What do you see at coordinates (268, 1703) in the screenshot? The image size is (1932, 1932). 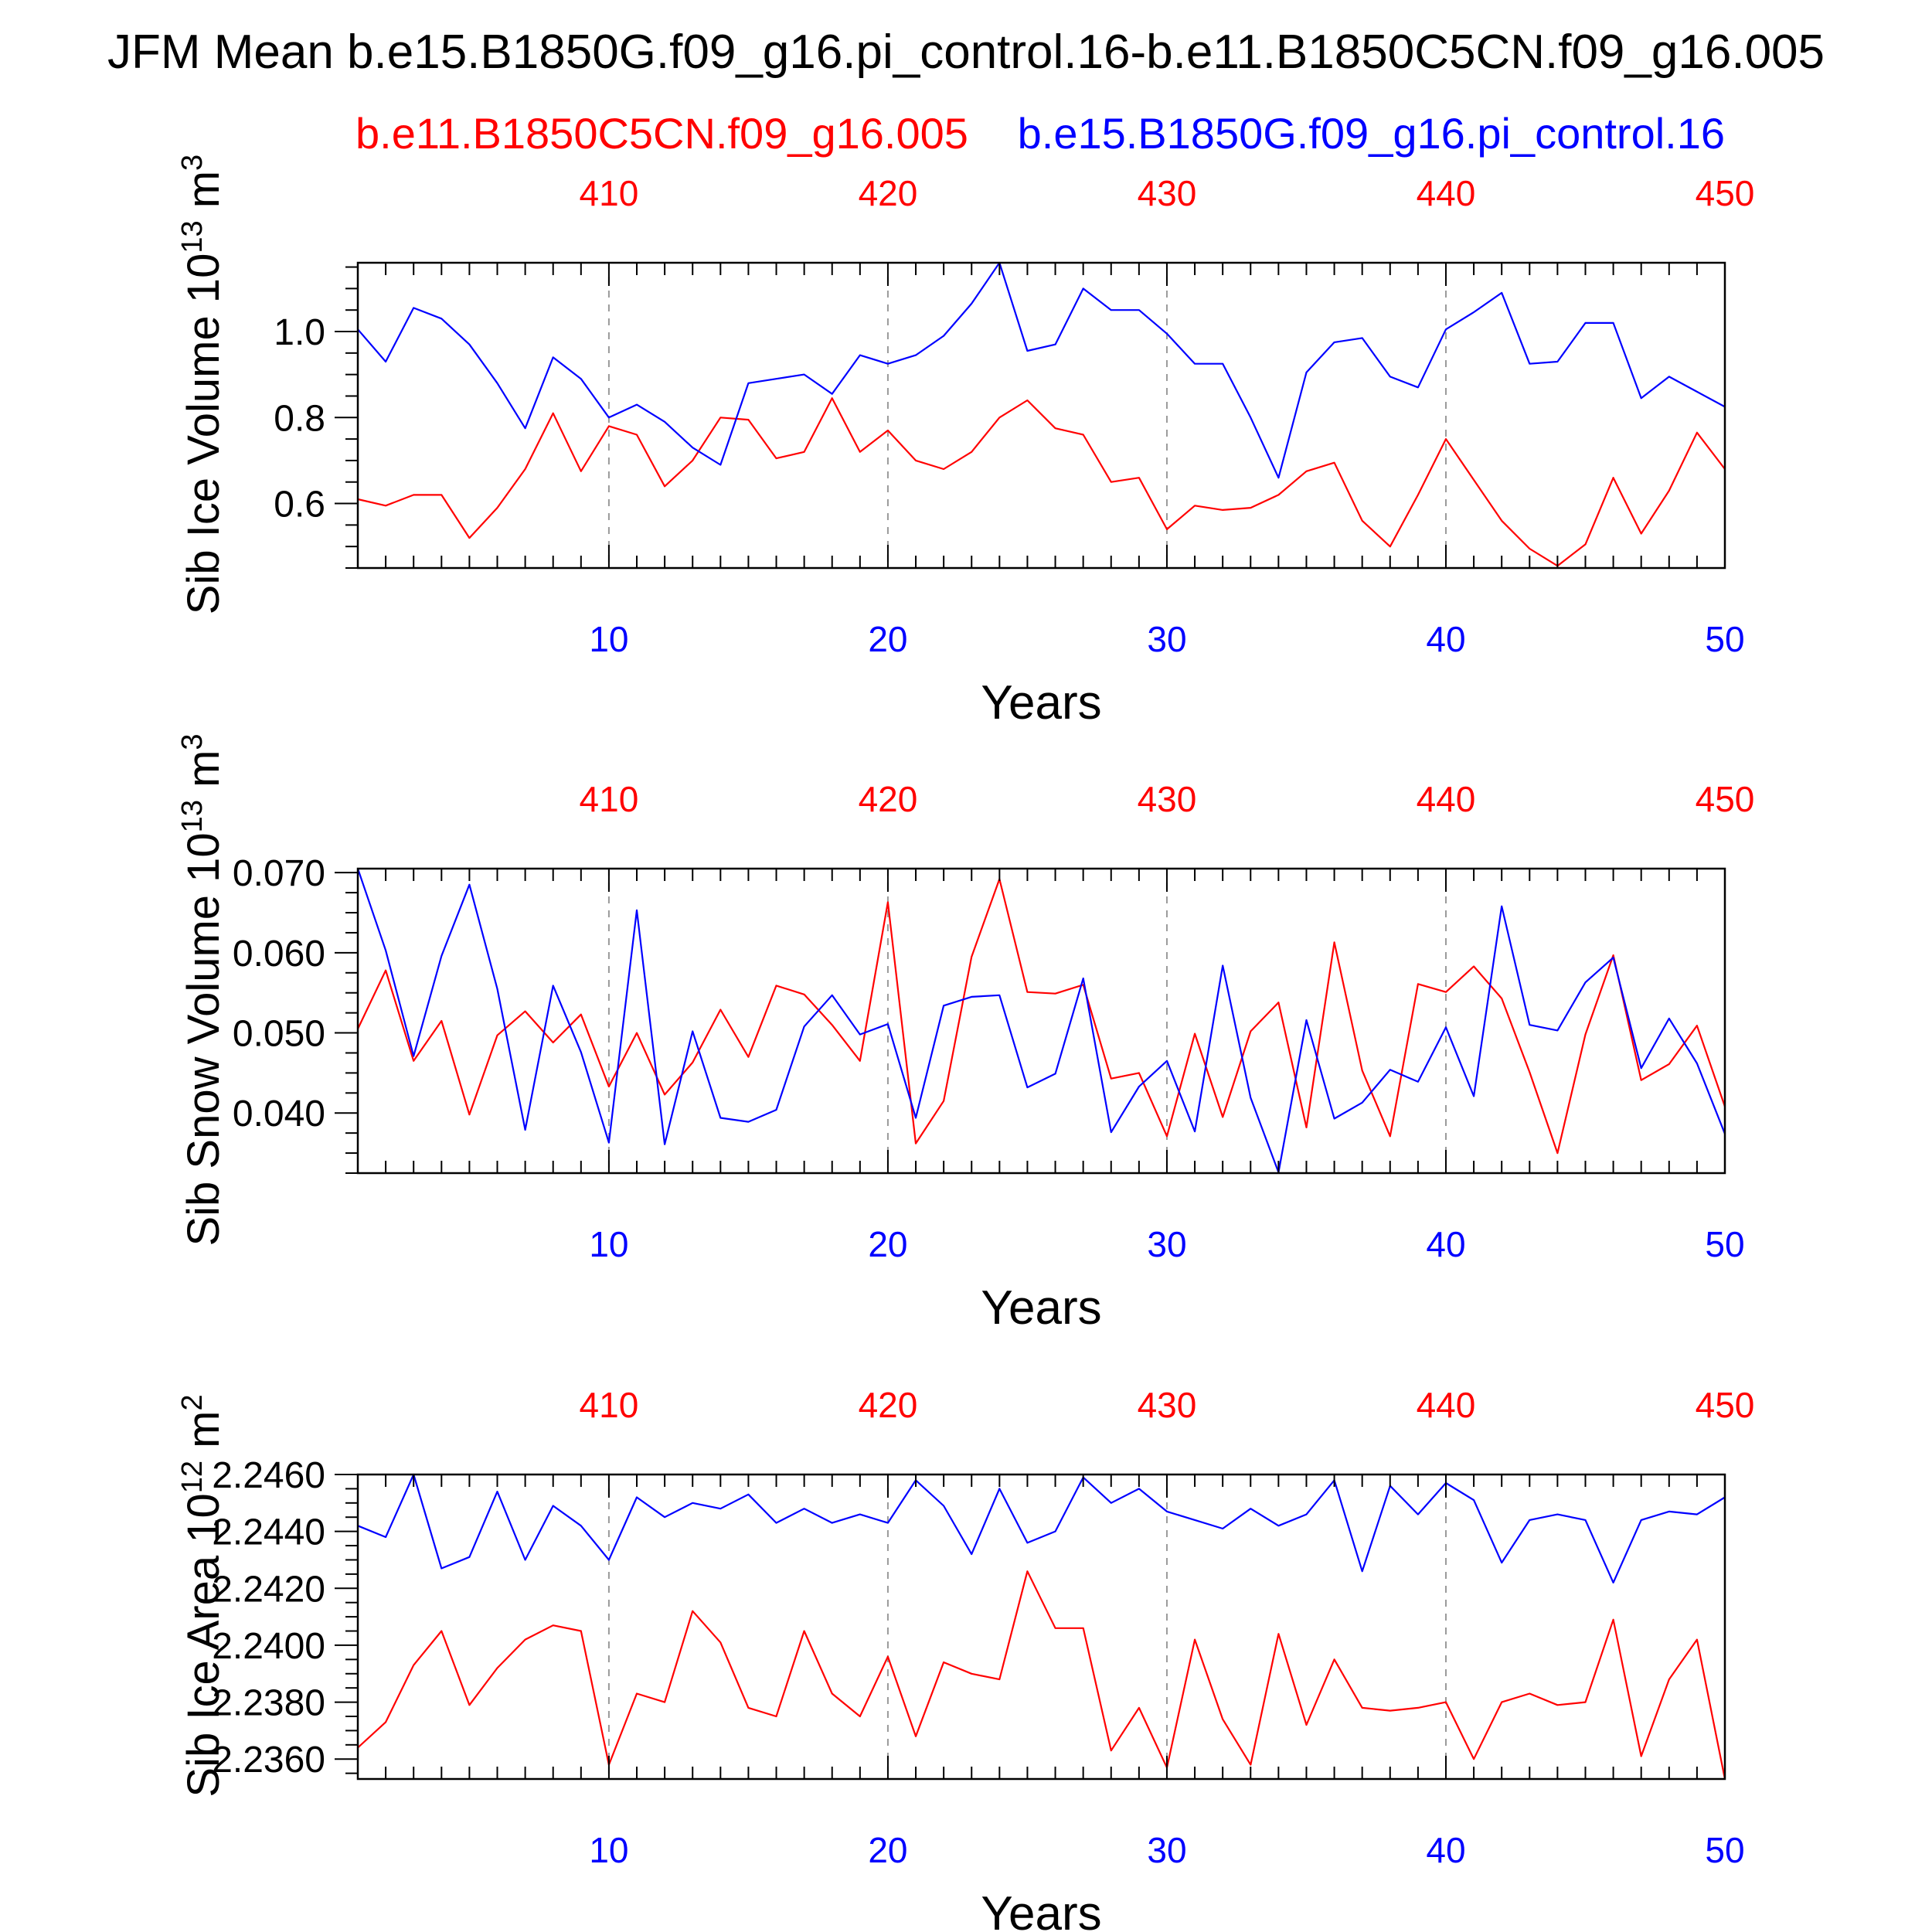 I see `y-tick-label: 2.2380` at bounding box center [268, 1703].